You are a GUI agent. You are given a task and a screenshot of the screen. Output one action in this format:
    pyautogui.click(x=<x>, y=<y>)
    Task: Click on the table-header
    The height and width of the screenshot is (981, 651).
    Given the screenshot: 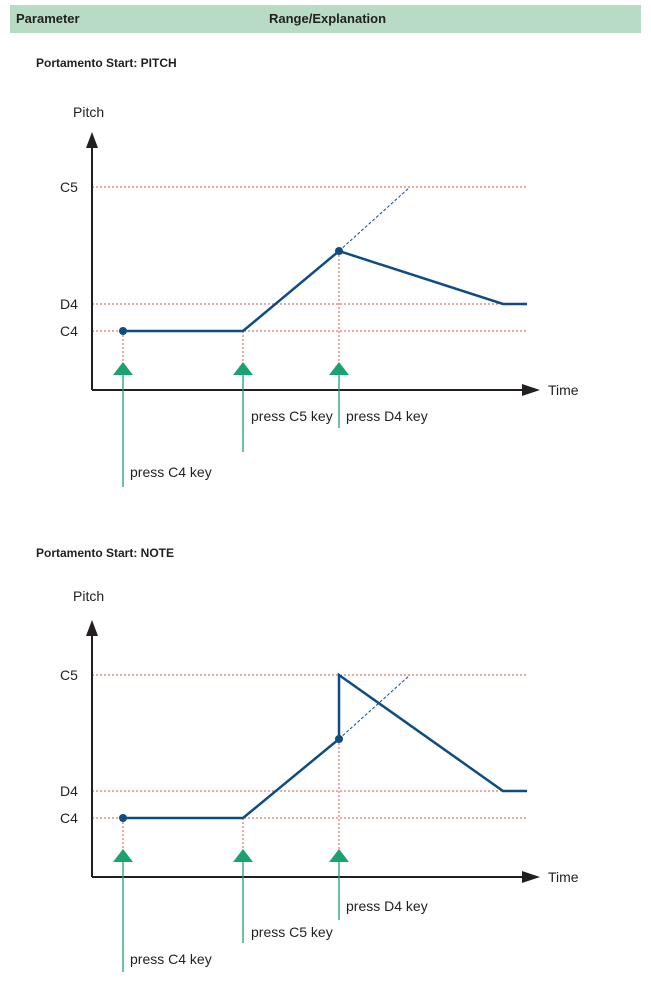 What is the action you would take?
    pyautogui.click(x=325, y=19)
    